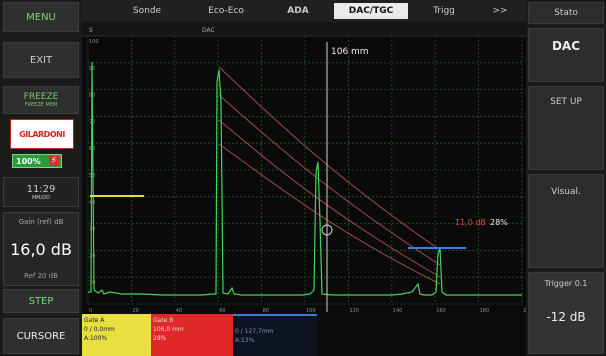 The height and width of the screenshot is (356, 606). I want to click on sub-header-left: S, so click(91, 30).